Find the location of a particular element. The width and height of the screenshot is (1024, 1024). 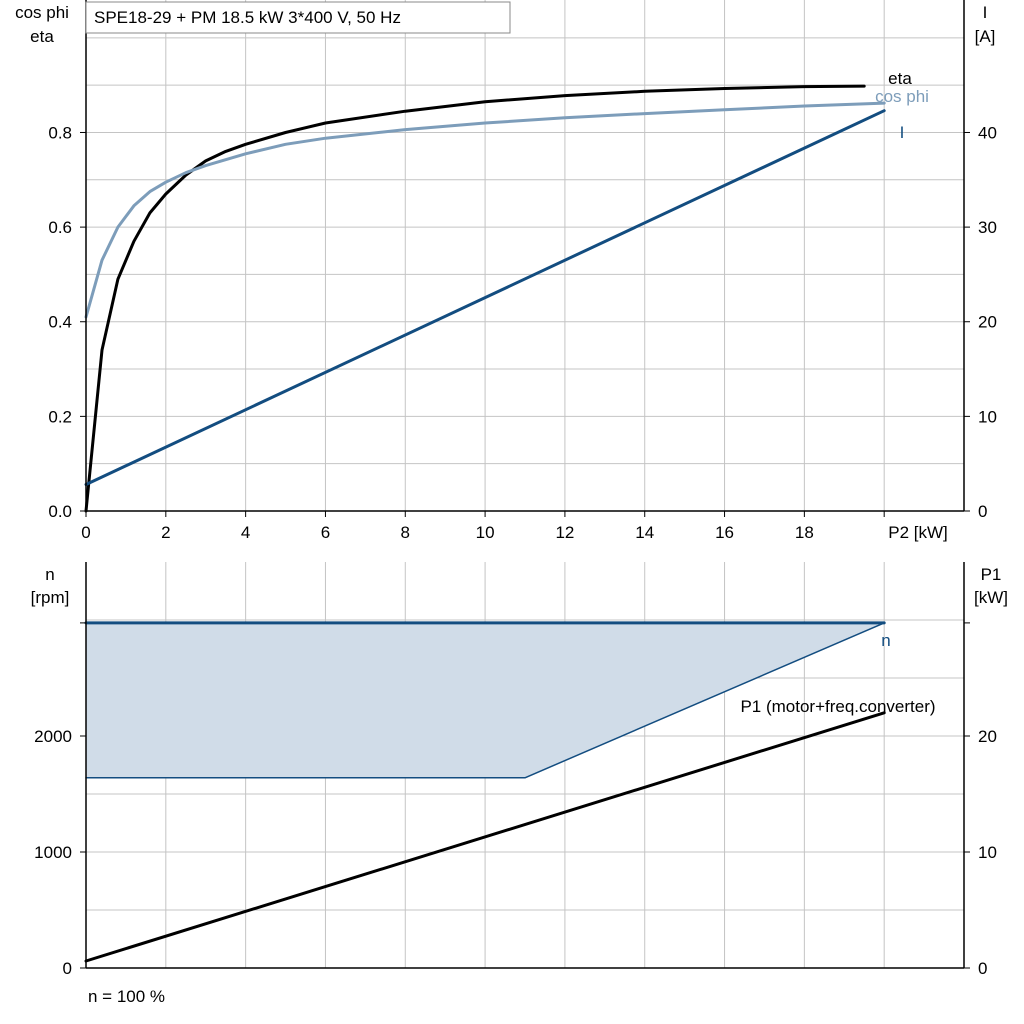

series-label-speed: n is located at coordinates (885, 640).